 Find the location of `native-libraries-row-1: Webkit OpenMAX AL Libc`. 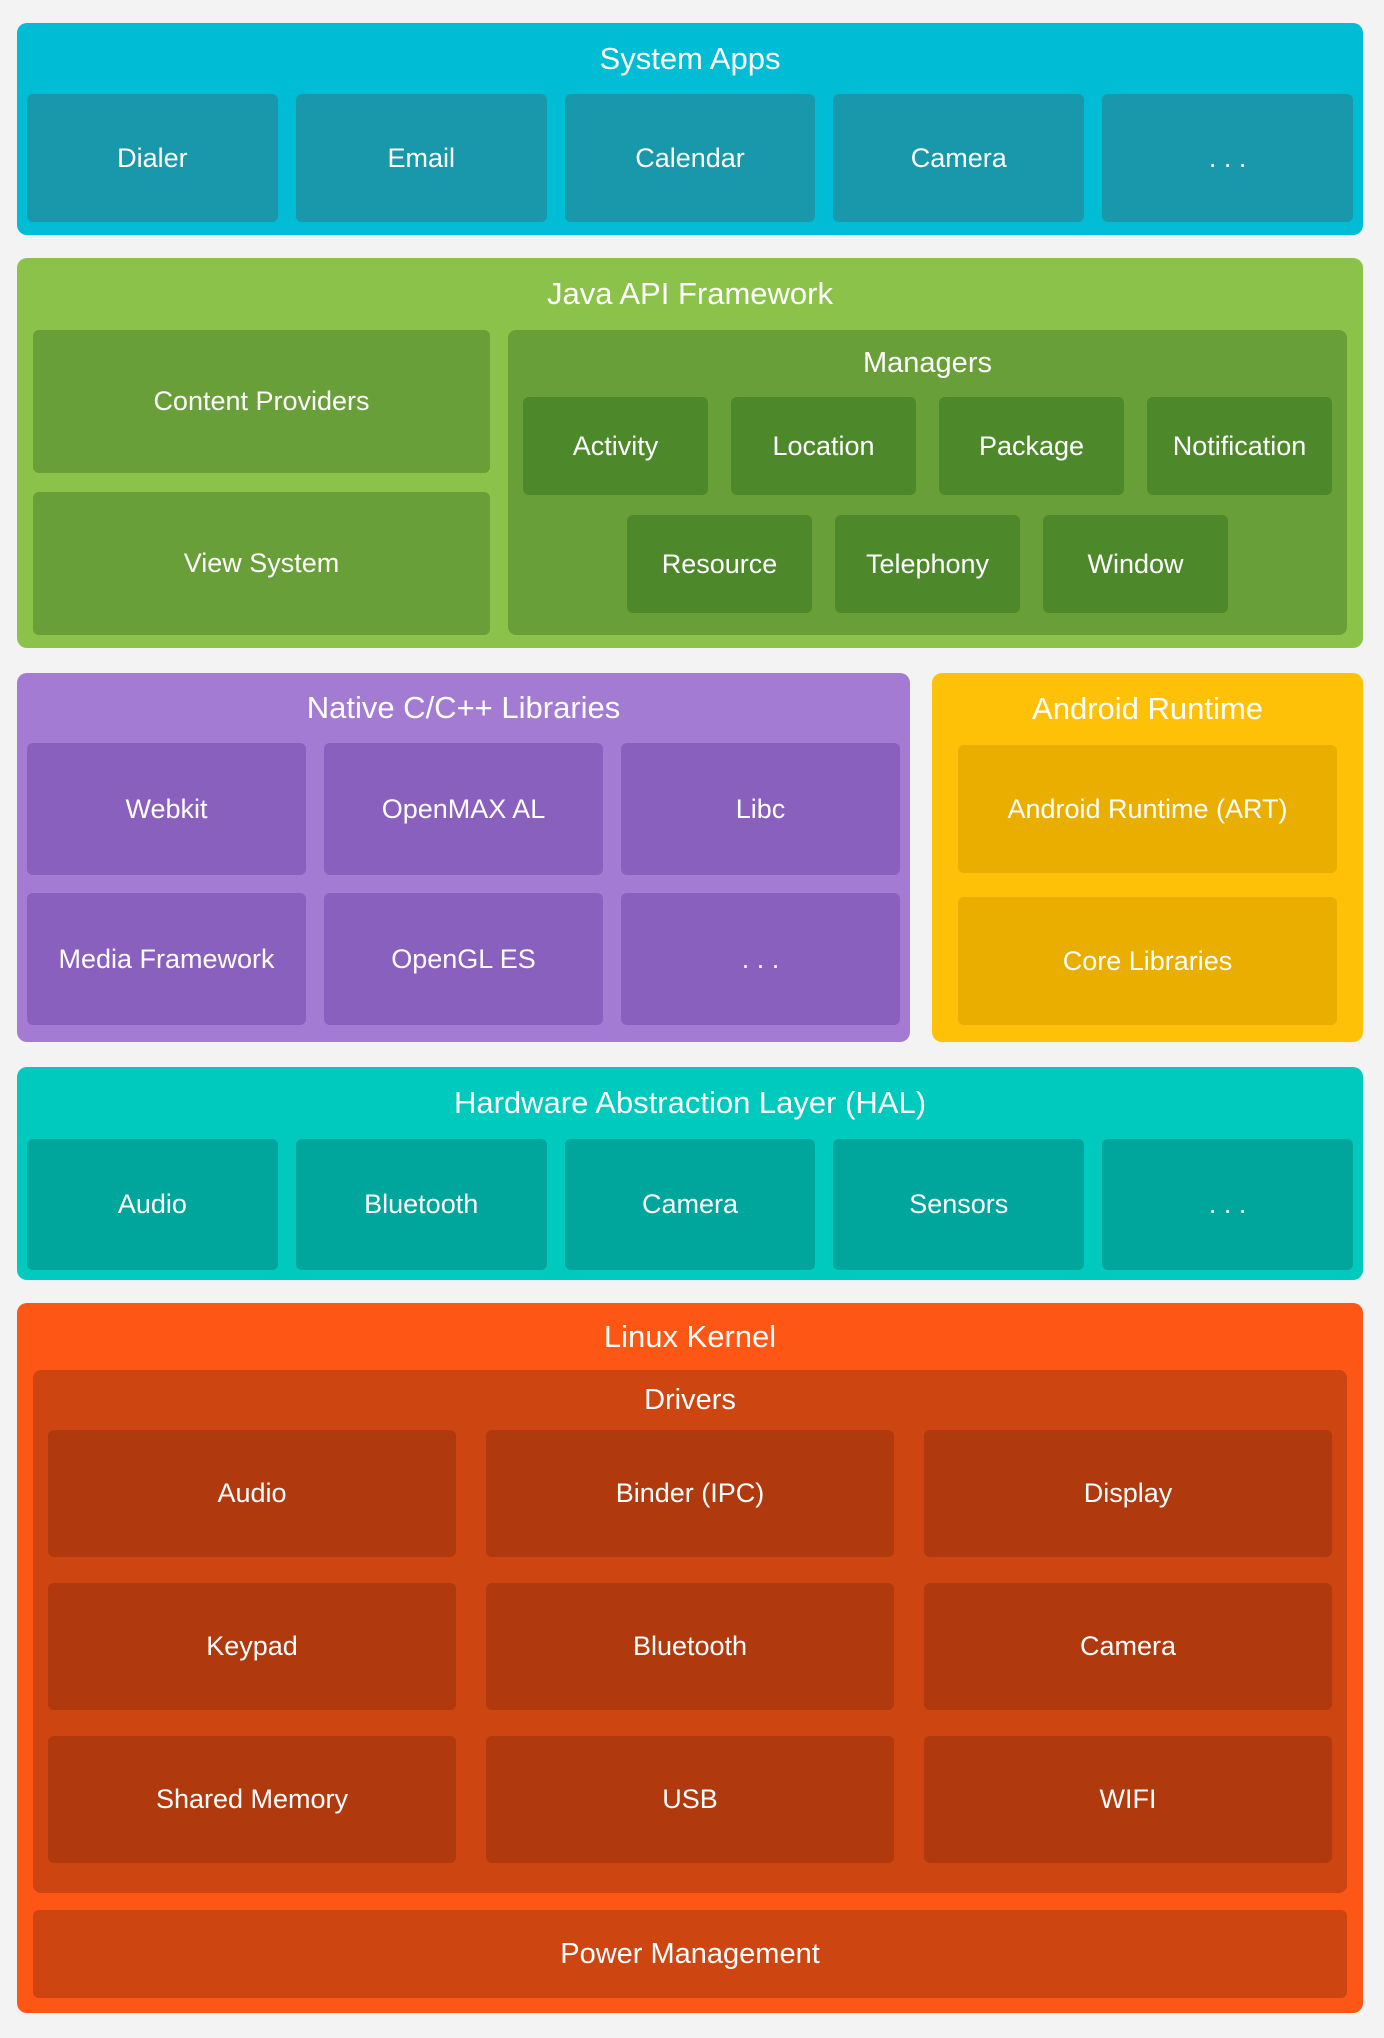

native-libraries-row-1: Webkit OpenMAX AL Libc is located at coordinates (463, 809).